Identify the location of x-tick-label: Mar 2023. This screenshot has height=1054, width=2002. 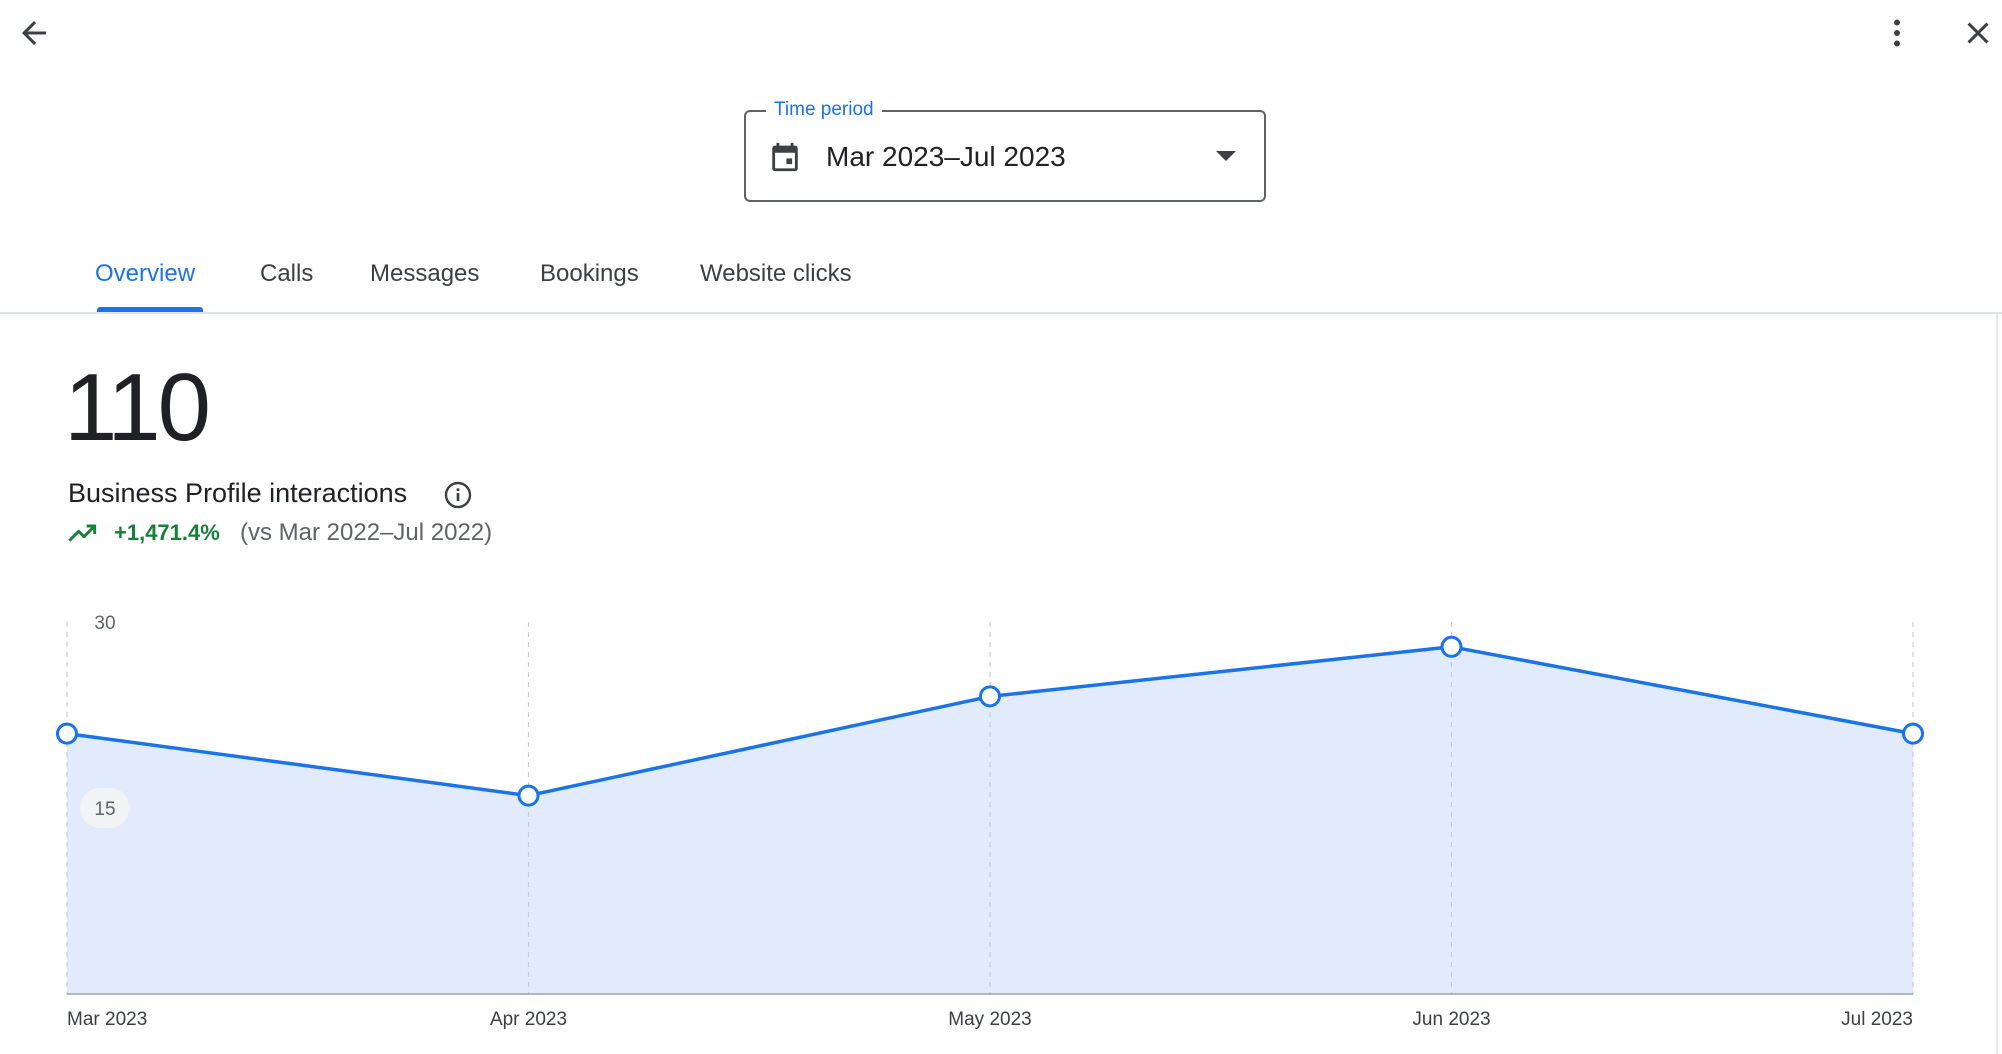
(107, 1019).